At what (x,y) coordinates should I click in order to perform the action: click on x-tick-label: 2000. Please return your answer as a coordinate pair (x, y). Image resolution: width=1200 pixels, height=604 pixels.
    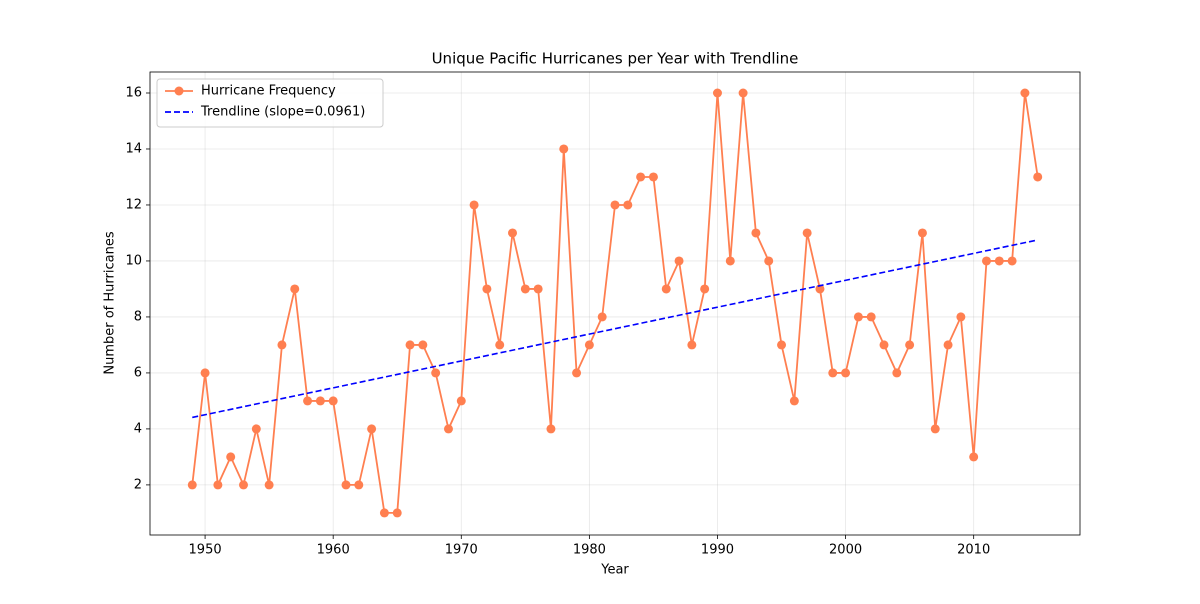
    Looking at the image, I should click on (845, 550).